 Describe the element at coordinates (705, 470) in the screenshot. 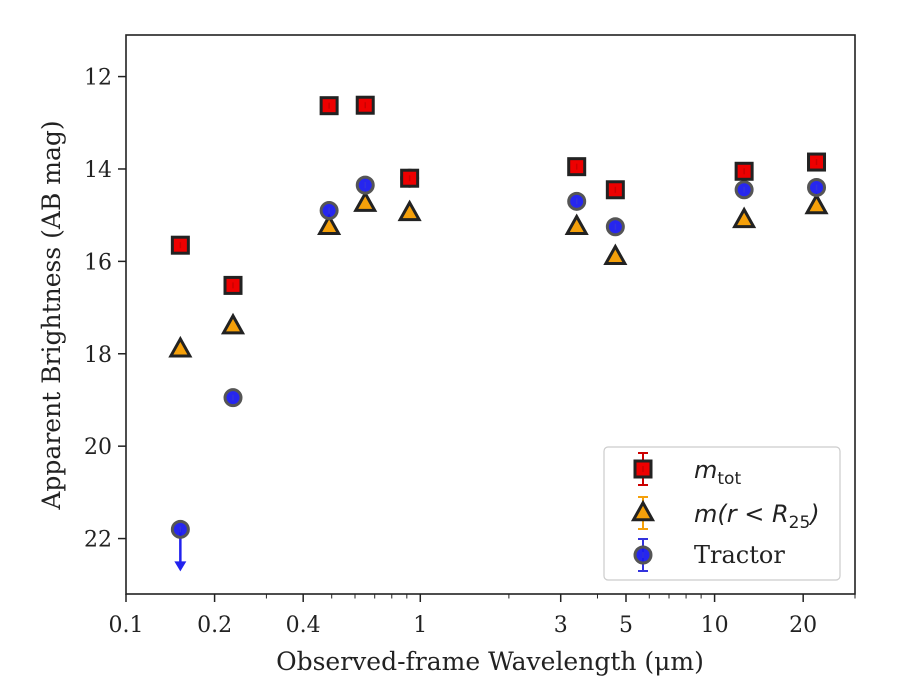

I see `legend-mtot-base: m` at that location.